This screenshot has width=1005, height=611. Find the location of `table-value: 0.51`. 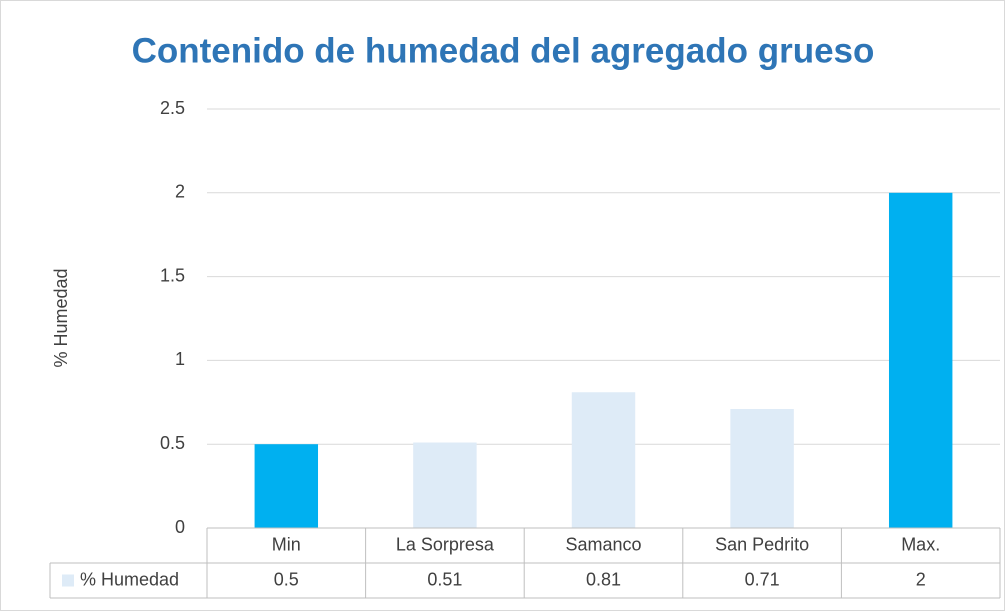

table-value: 0.51 is located at coordinates (444, 579).